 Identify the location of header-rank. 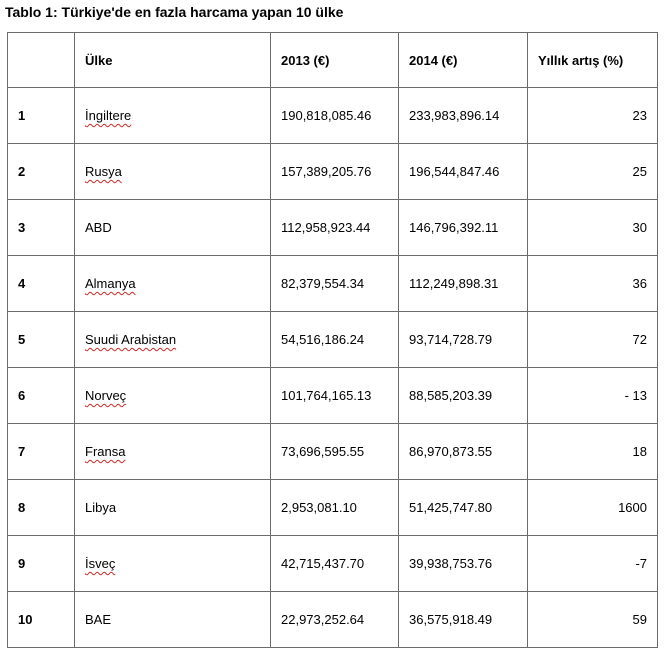
(41, 60).